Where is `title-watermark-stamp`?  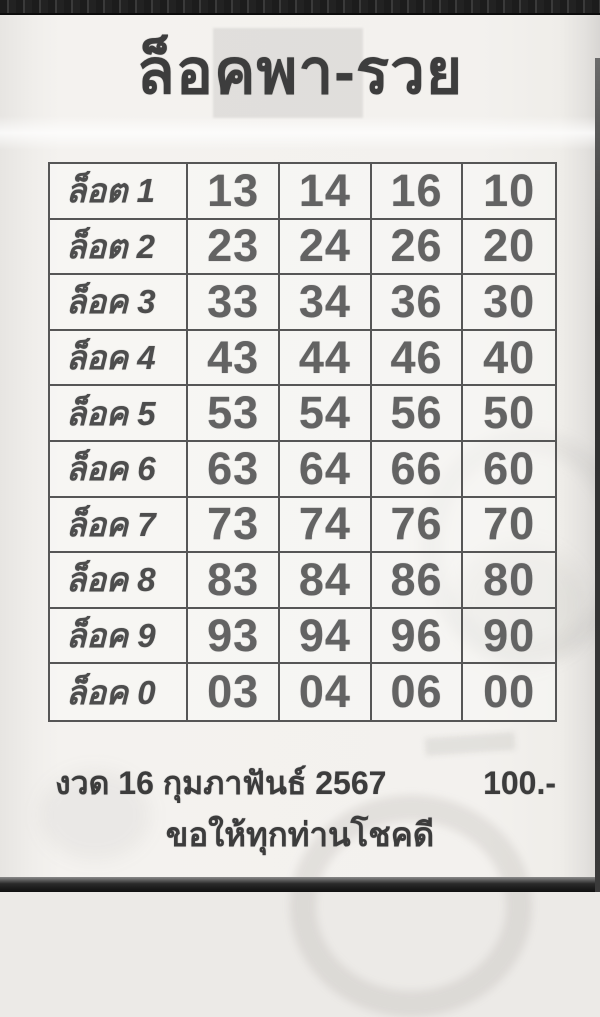 title-watermark-stamp is located at coordinates (288, 73).